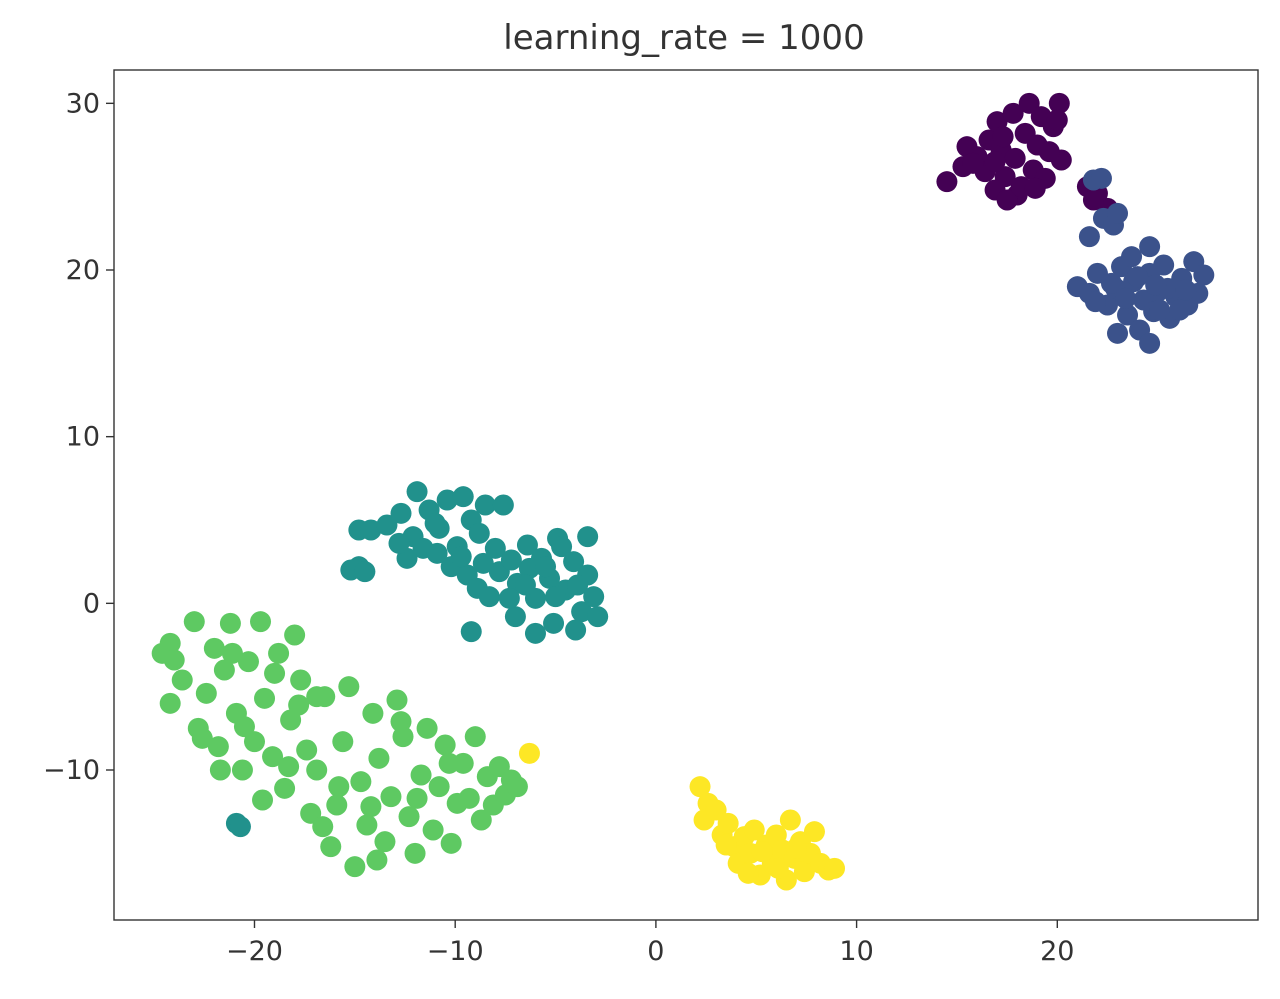  Describe the element at coordinates (856, 951) in the screenshot. I see `x-tick-label: 10` at that location.